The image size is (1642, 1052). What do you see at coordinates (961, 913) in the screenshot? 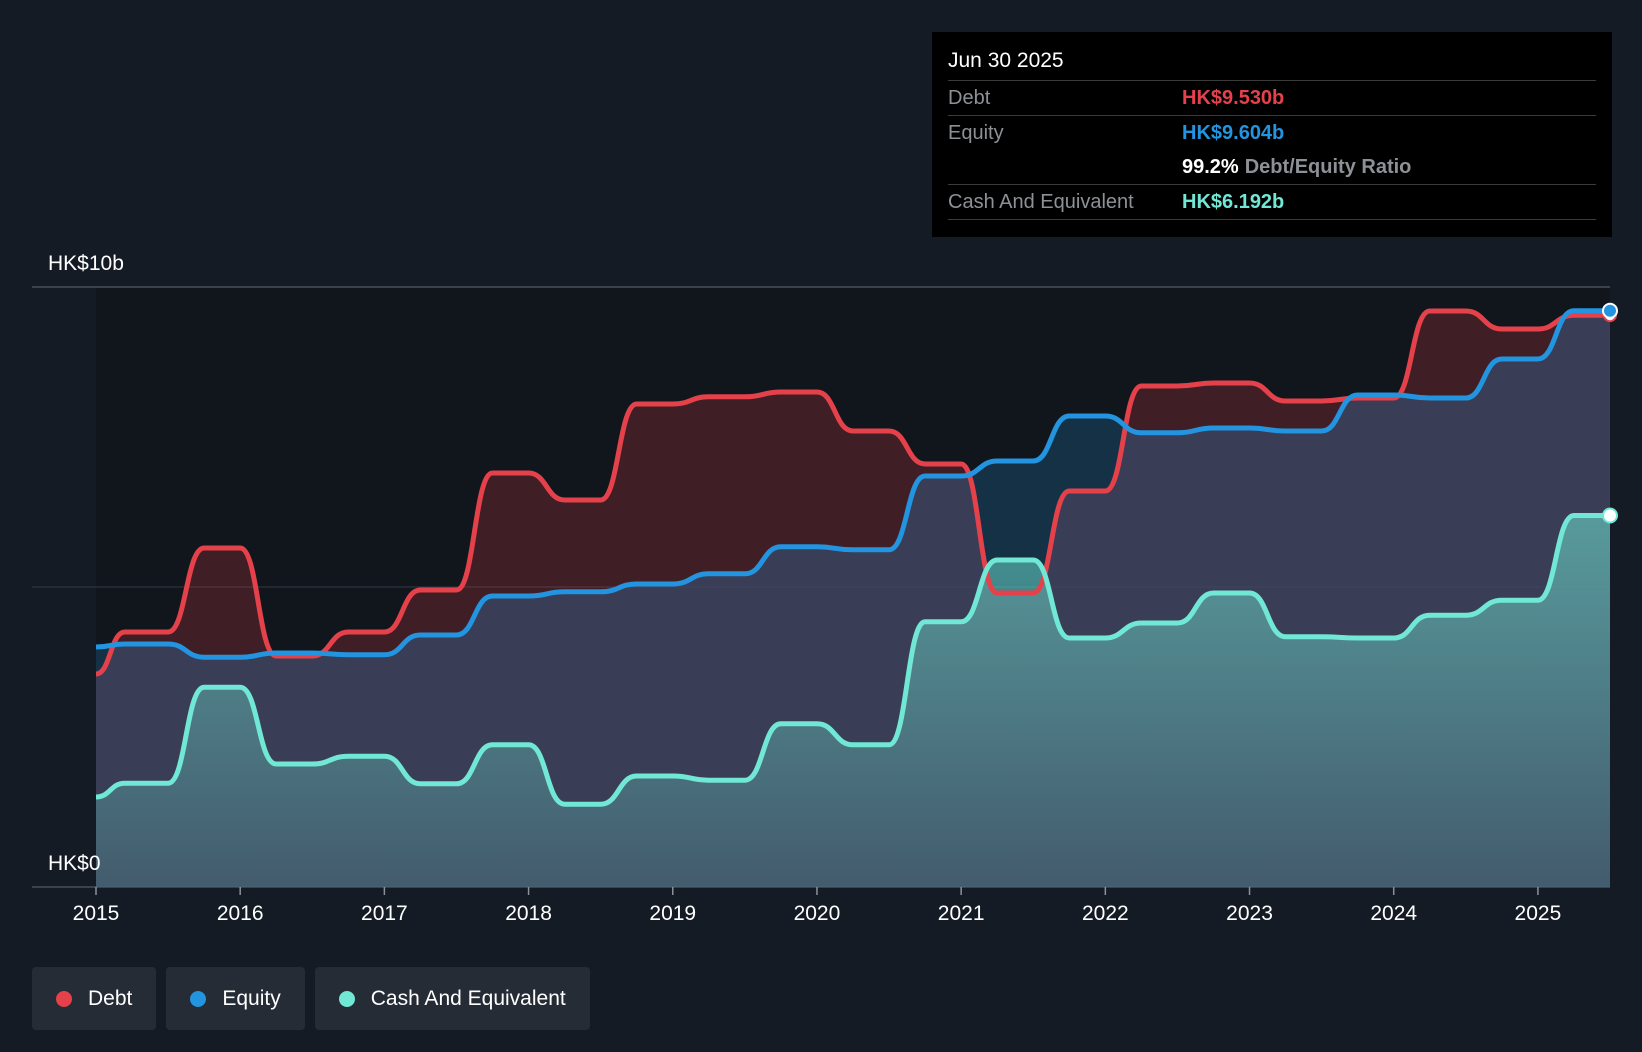
I see `x-tick-label: 2021` at bounding box center [961, 913].